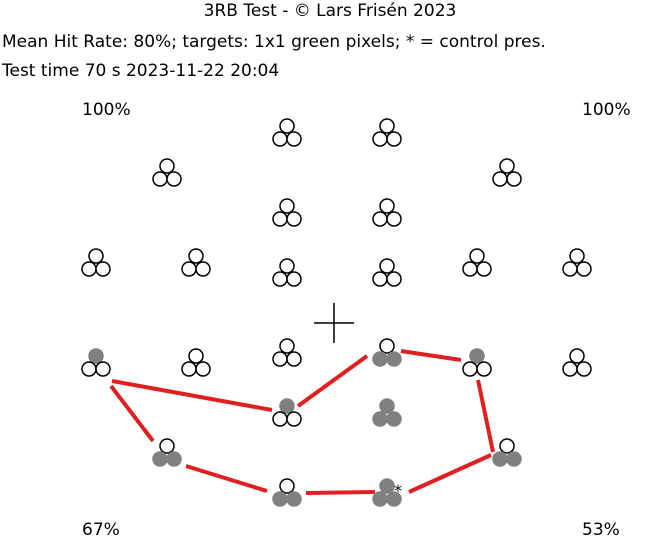 The image size is (660, 550). I want to click on test-point-r2-a, so click(167, 172).